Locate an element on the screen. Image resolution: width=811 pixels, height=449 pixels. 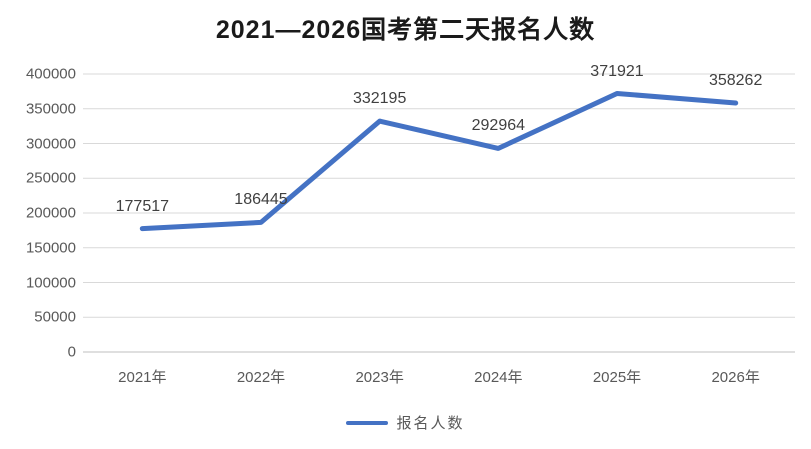
legend-series-label: 报名人数 is located at coordinates (430, 423).